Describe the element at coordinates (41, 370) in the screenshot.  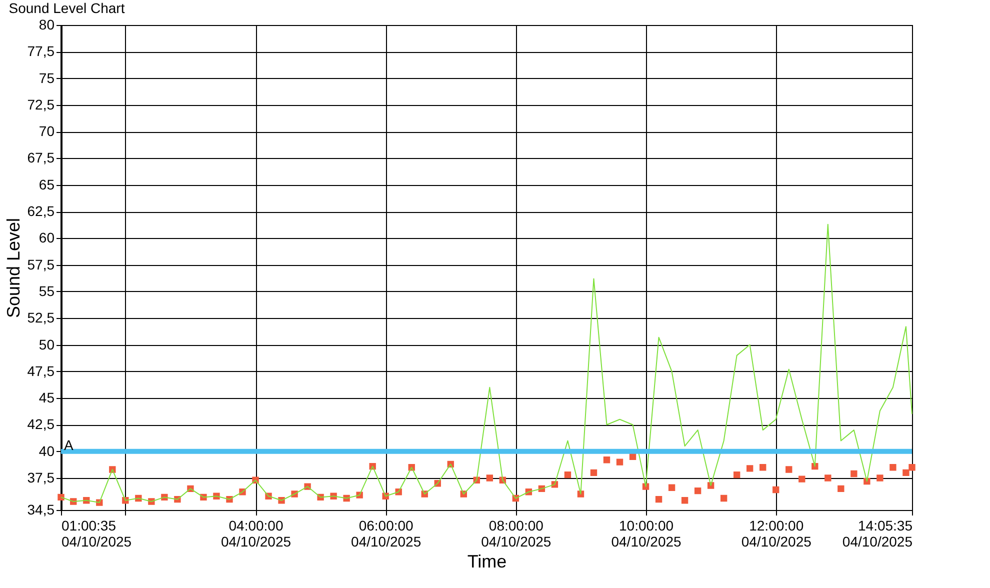
I see `y-tick-label: 47,5` at that location.